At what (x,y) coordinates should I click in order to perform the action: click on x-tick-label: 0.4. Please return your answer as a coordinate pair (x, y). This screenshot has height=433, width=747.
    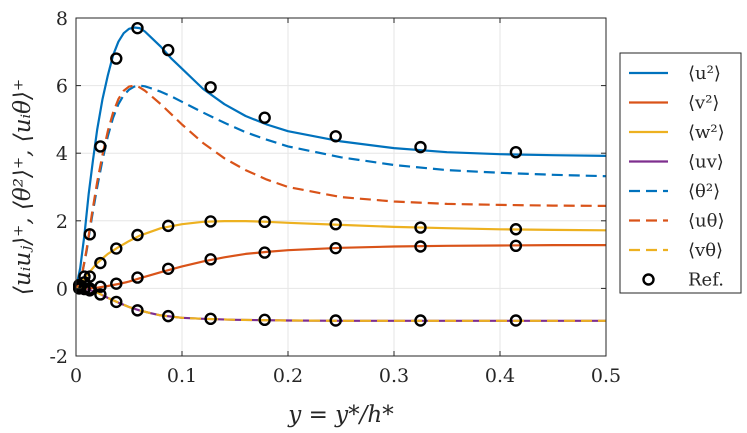
    Looking at the image, I should click on (500, 376).